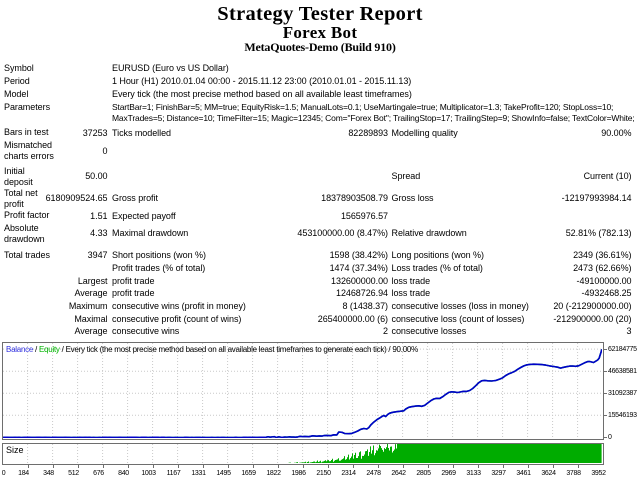 This screenshot has height=480, width=640. I want to click on row-label: Parameters, so click(27, 107).